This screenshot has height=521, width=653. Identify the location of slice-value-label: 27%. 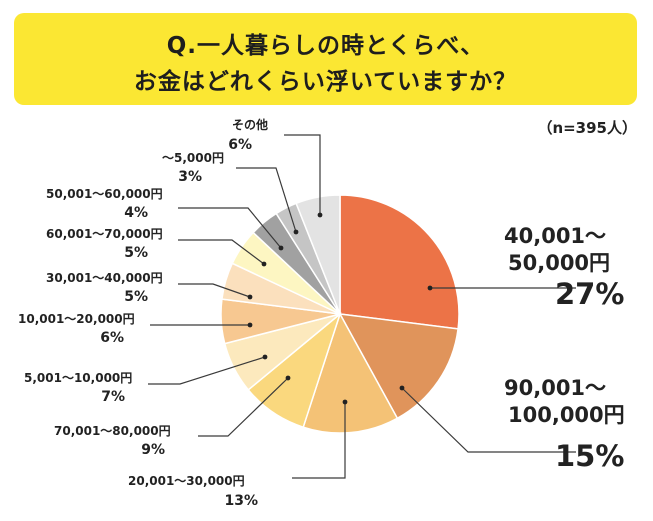
(589, 294).